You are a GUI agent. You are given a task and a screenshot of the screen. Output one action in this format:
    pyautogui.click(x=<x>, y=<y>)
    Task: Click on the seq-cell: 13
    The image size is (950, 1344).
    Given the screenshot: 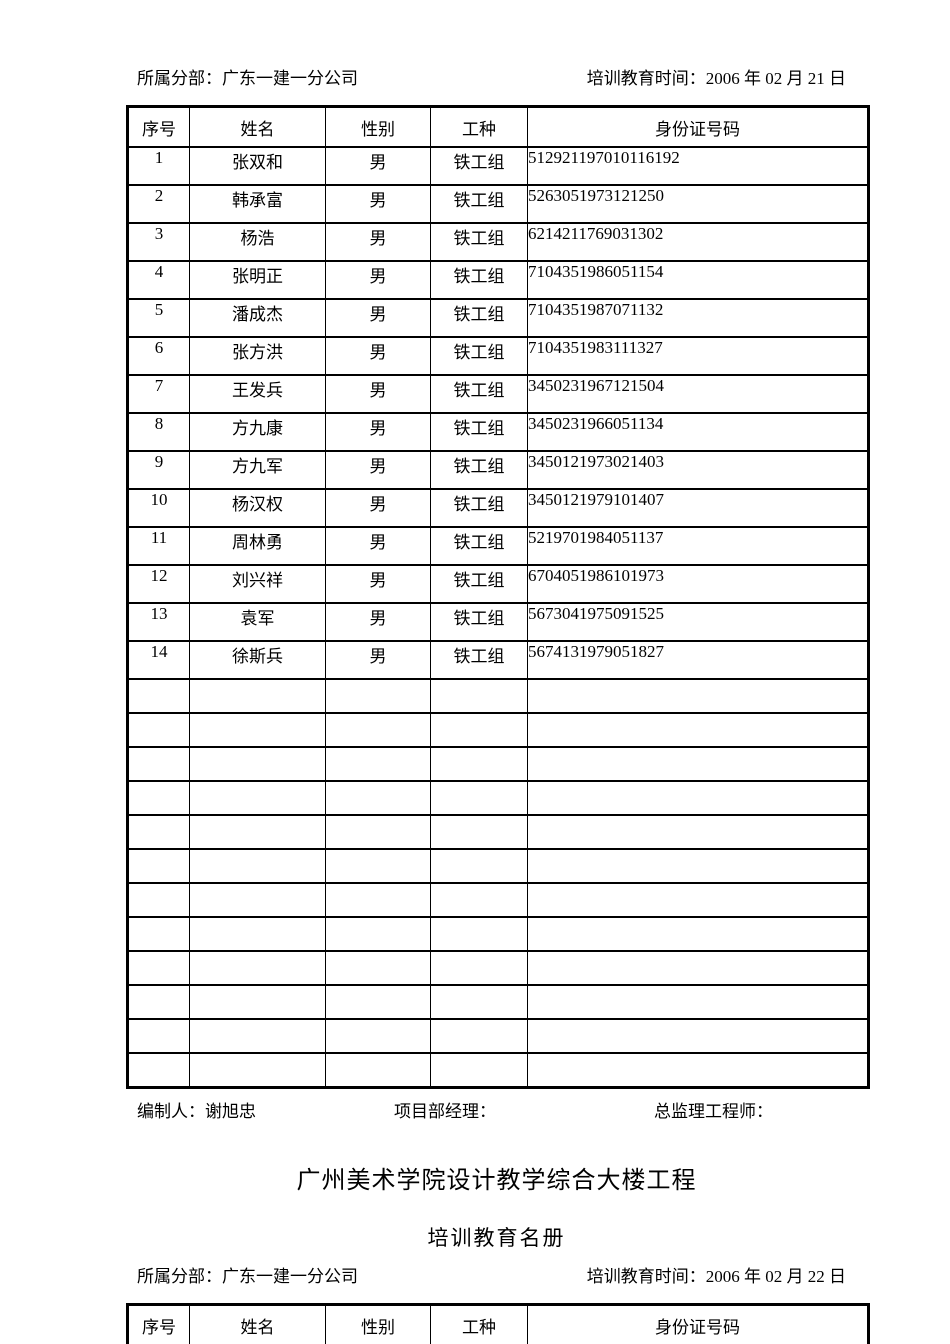 What is the action you would take?
    pyautogui.click(x=158, y=622)
    